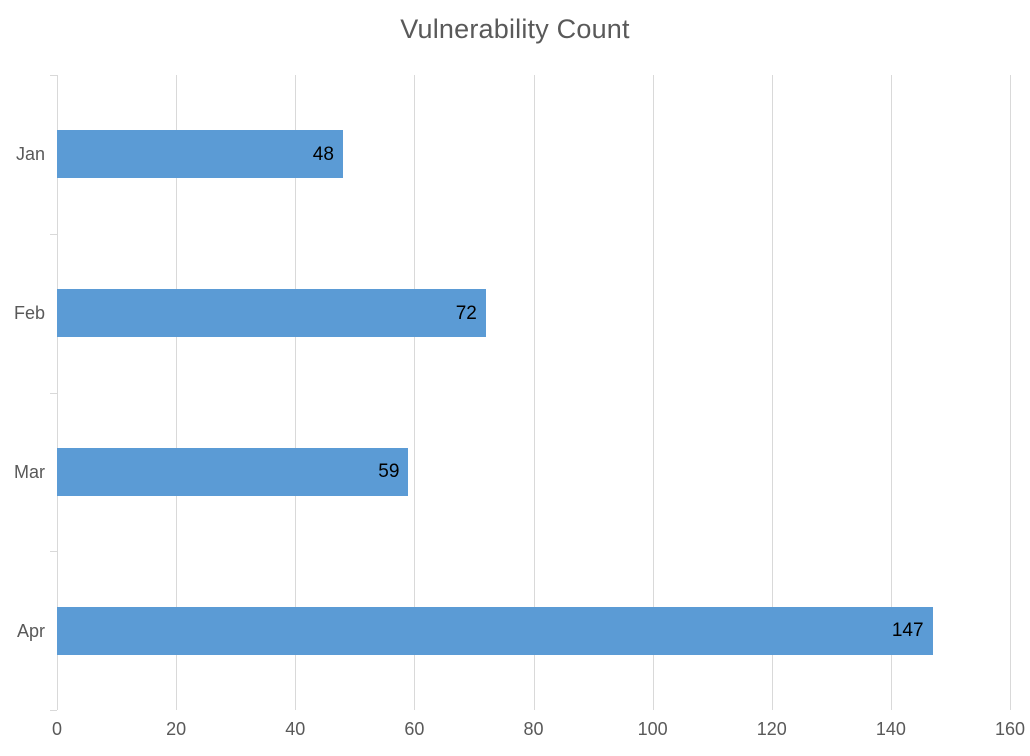  I want to click on x-axis-tick-label: 100, so click(652, 729).